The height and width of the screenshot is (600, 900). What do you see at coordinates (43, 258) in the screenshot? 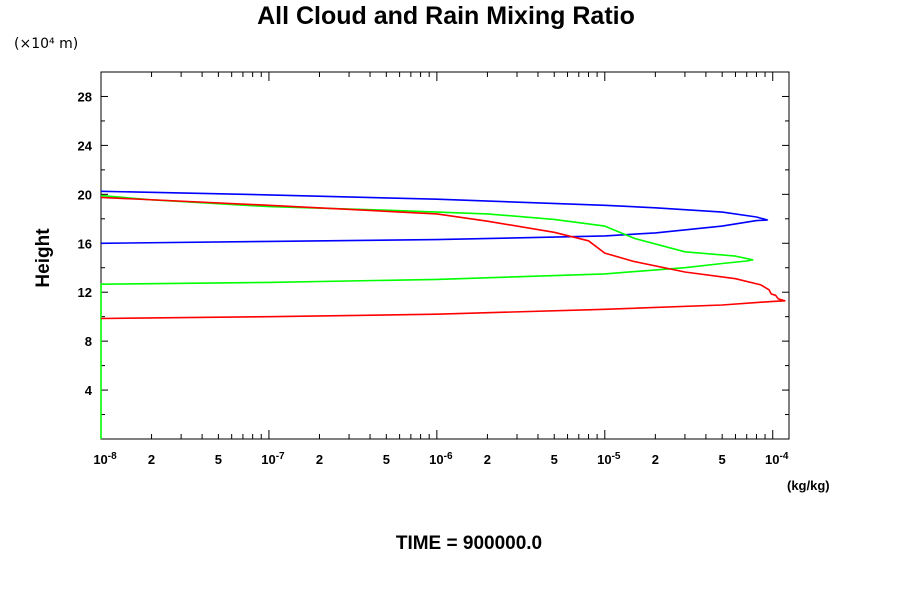
I see `y-axis-label: Height` at bounding box center [43, 258].